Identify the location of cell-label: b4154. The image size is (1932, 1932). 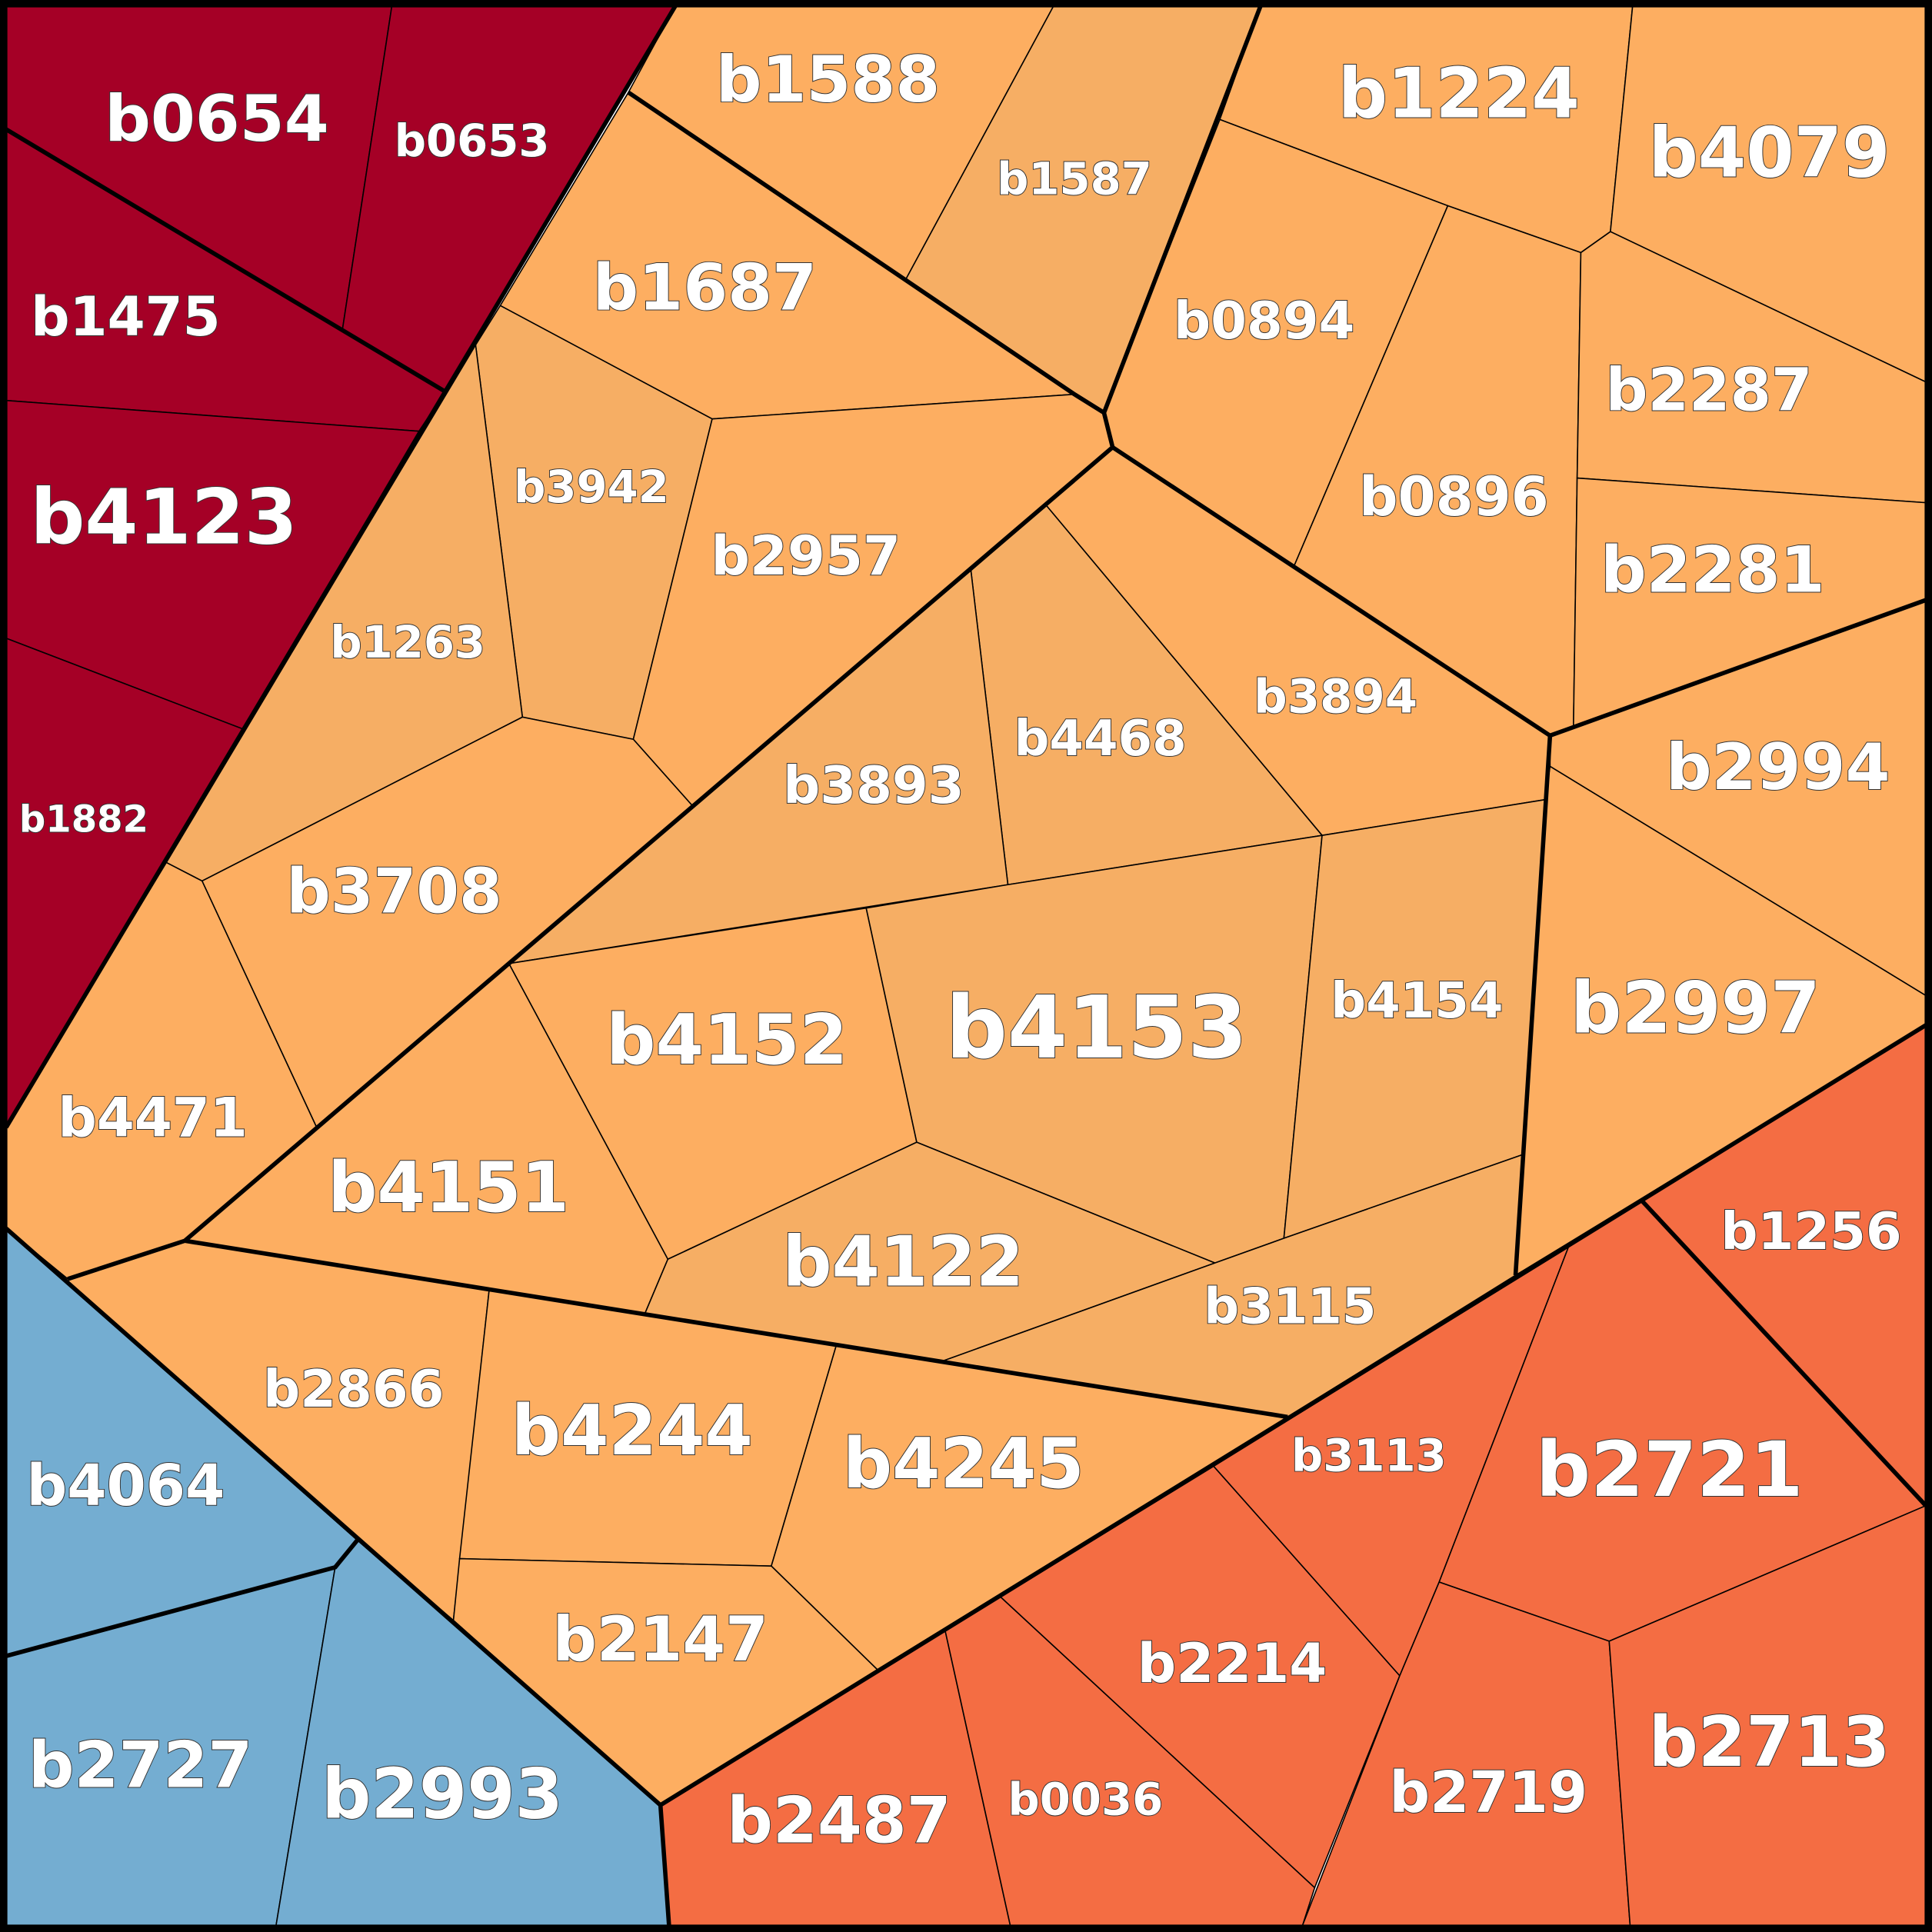
(1417, 1001).